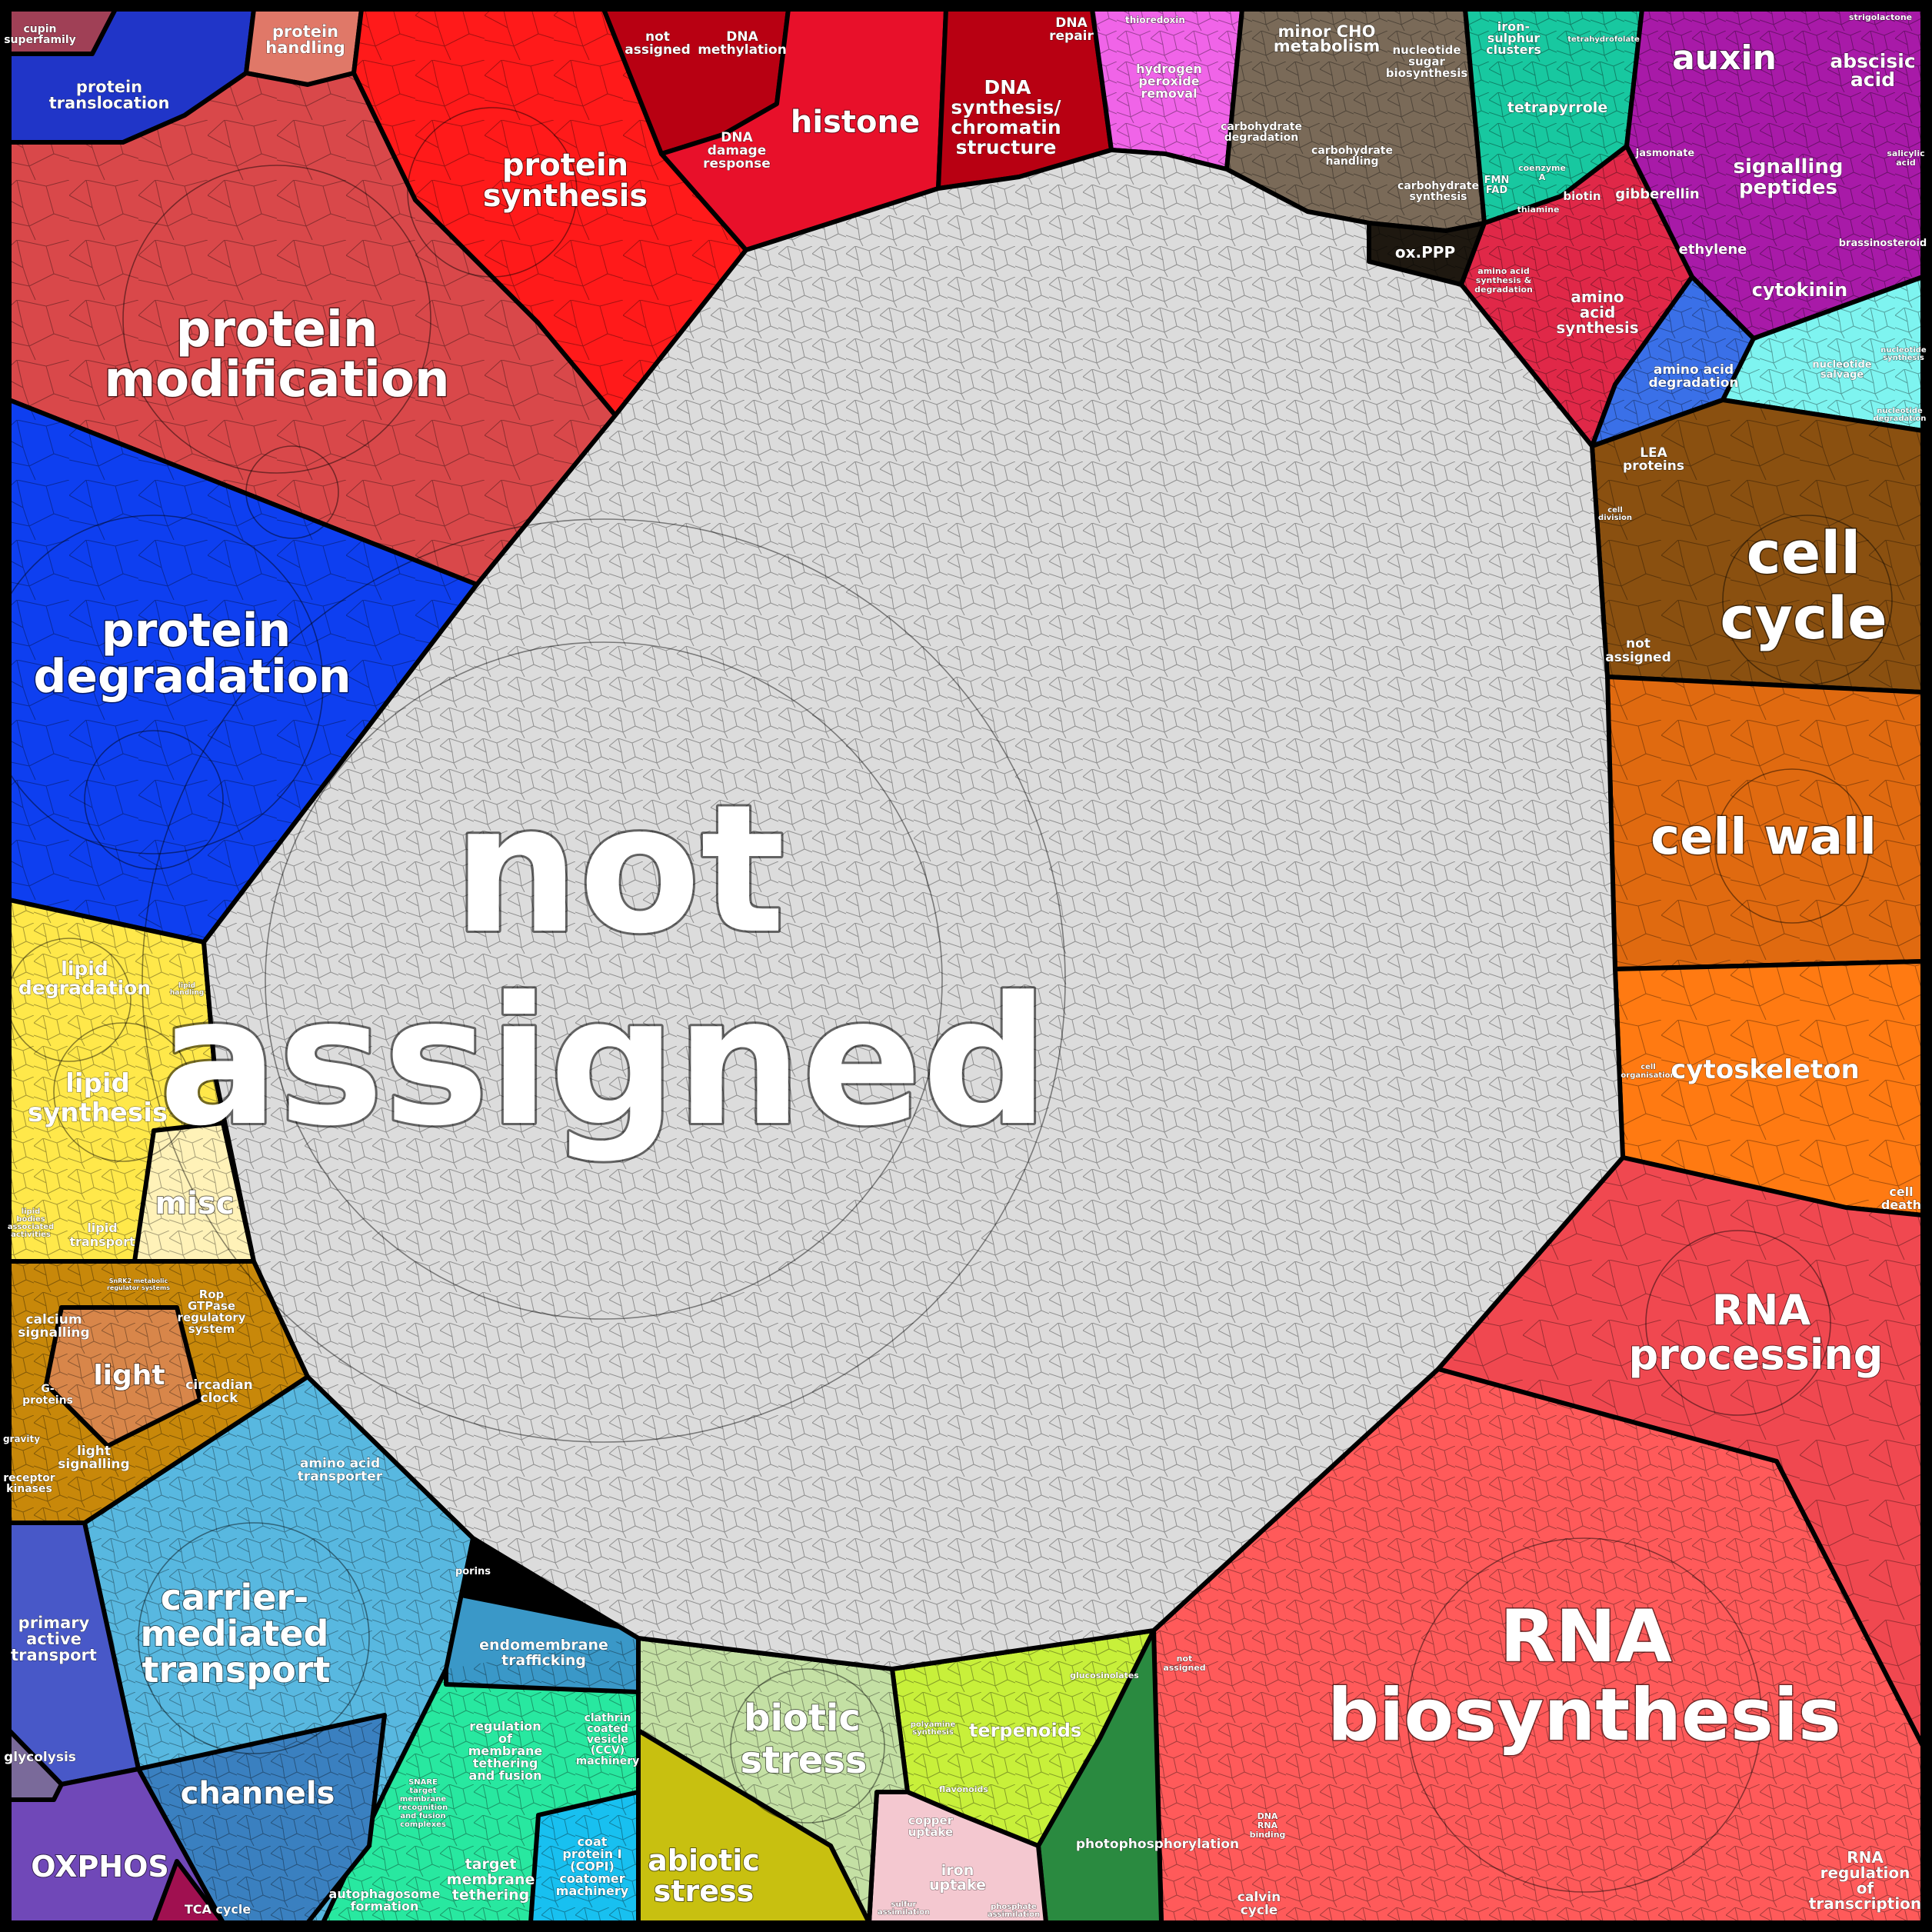 This screenshot has width=1932, height=1932. I want to click on label-protein-modification: protein, so click(277, 329).